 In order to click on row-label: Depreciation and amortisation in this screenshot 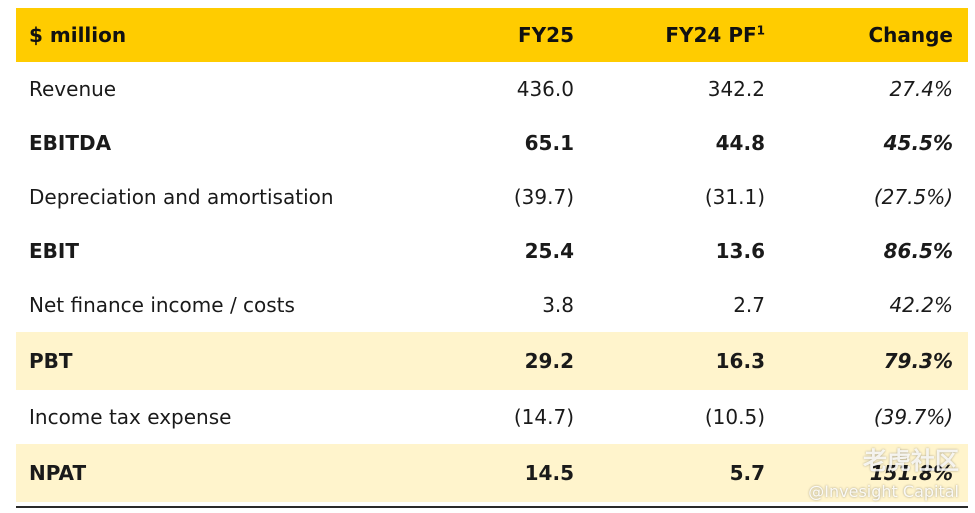, I will do `click(181, 197)`.